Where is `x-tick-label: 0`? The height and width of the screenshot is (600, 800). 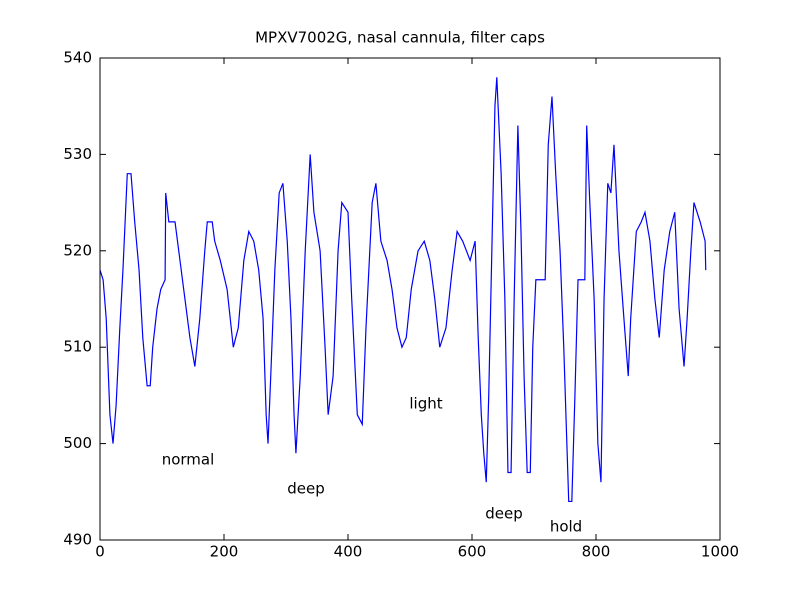
x-tick-label: 0 is located at coordinates (100, 552).